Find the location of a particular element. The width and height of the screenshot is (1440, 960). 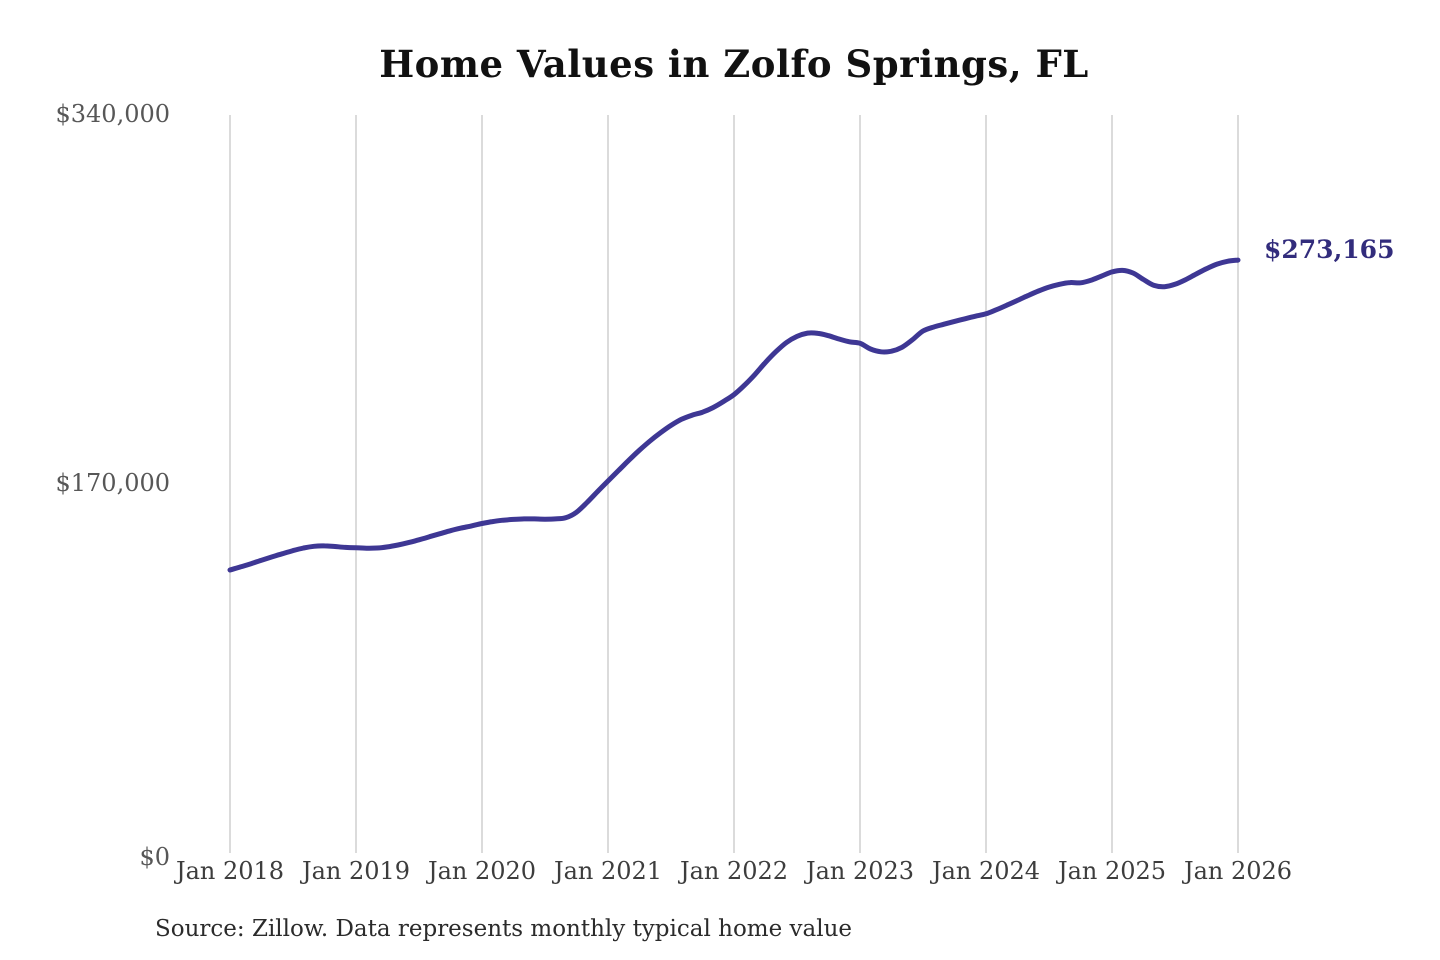

x-tick-label: Jan 2023 is located at coordinates (860, 871).